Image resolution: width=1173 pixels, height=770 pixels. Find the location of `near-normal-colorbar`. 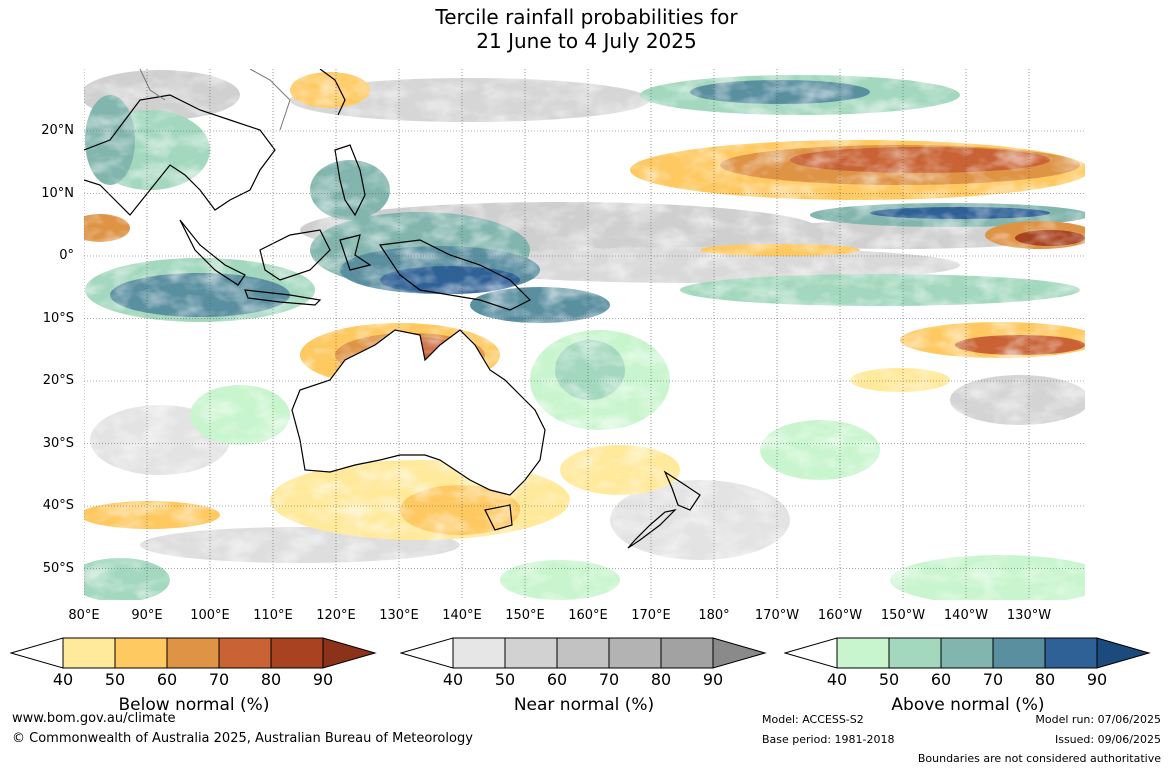

near-normal-colorbar is located at coordinates (583, 653).